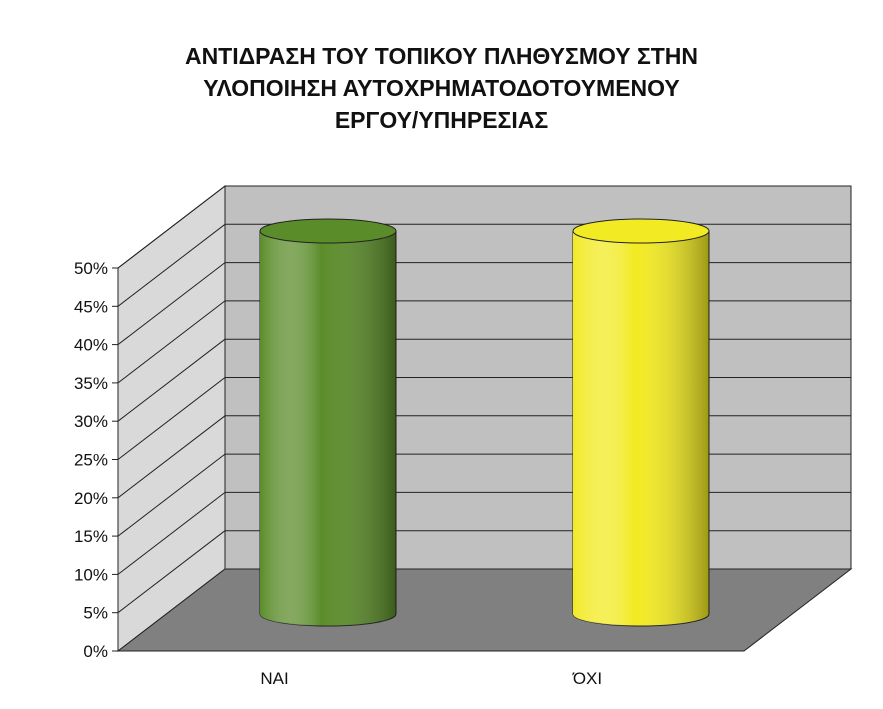 This screenshot has width=883, height=709. Describe the element at coordinates (91, 498) in the screenshot. I see `y-tick-label: 20%` at that location.